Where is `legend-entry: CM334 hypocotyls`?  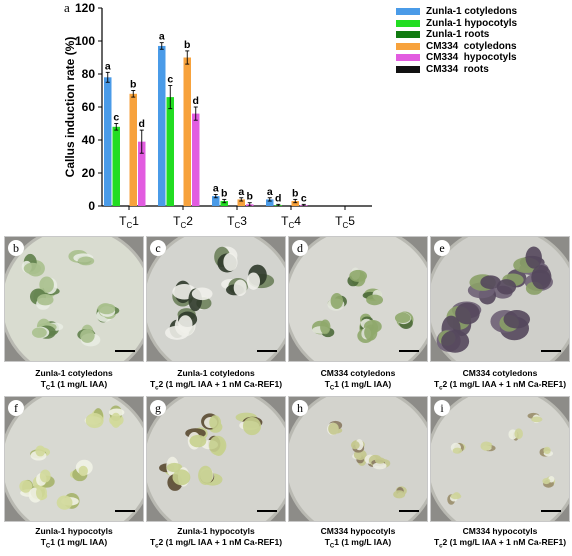
legend-entry: CM334 hypocotyls is located at coordinates (456, 58).